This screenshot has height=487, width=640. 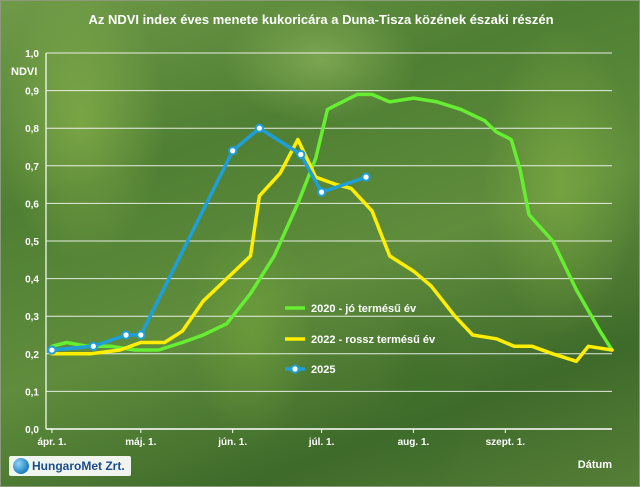 I want to click on hungaromet-logo-icon, so click(x=21, y=466).